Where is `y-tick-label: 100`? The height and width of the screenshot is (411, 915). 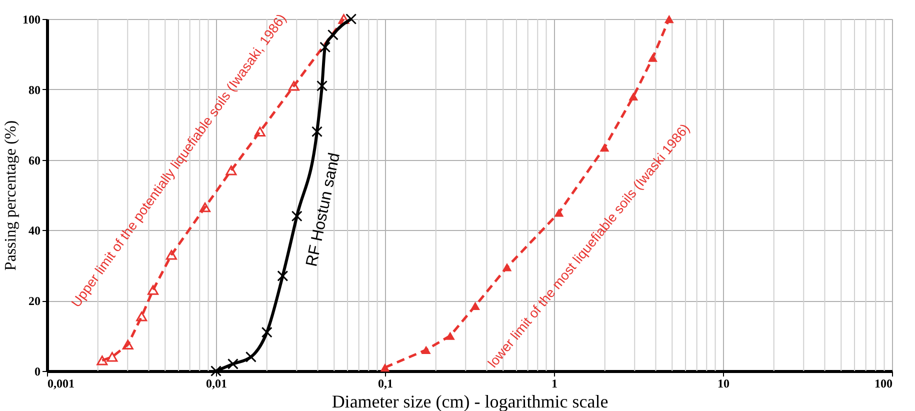
y-tick-label: 100 is located at coordinates (31, 19).